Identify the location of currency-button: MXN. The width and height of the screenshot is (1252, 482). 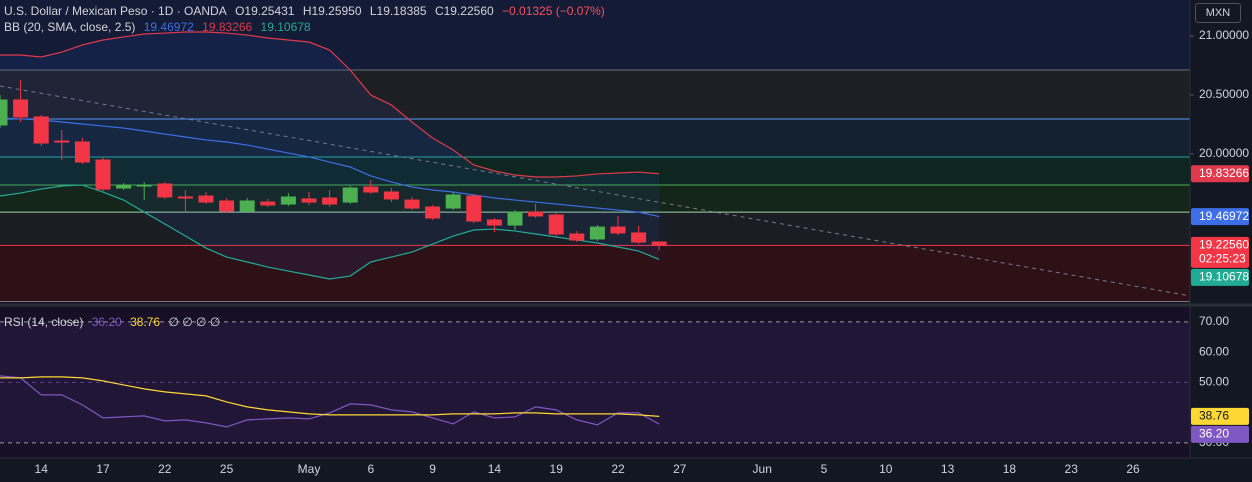
(1218, 13).